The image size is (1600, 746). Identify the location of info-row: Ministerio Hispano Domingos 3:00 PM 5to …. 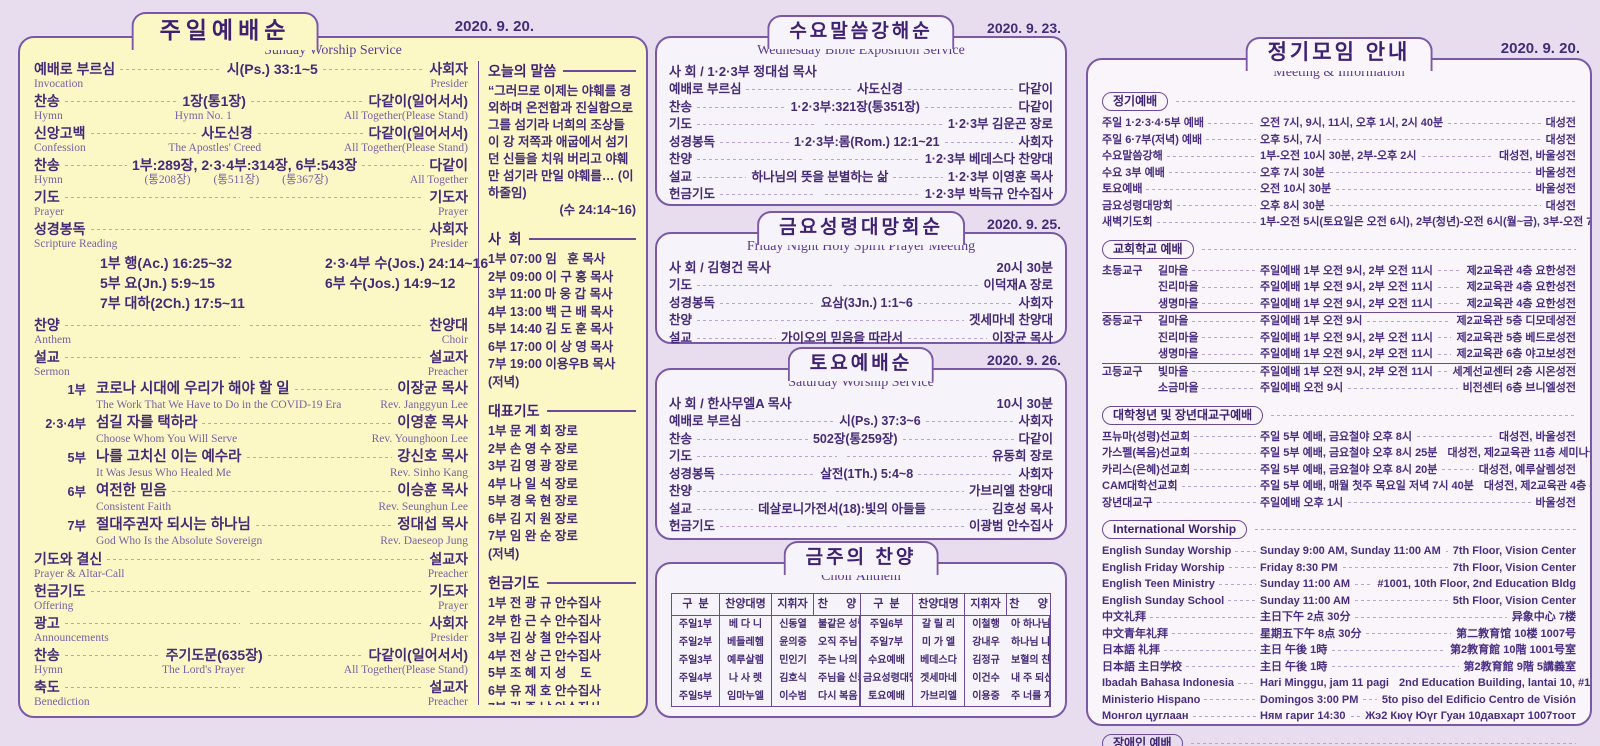
(1339, 700).